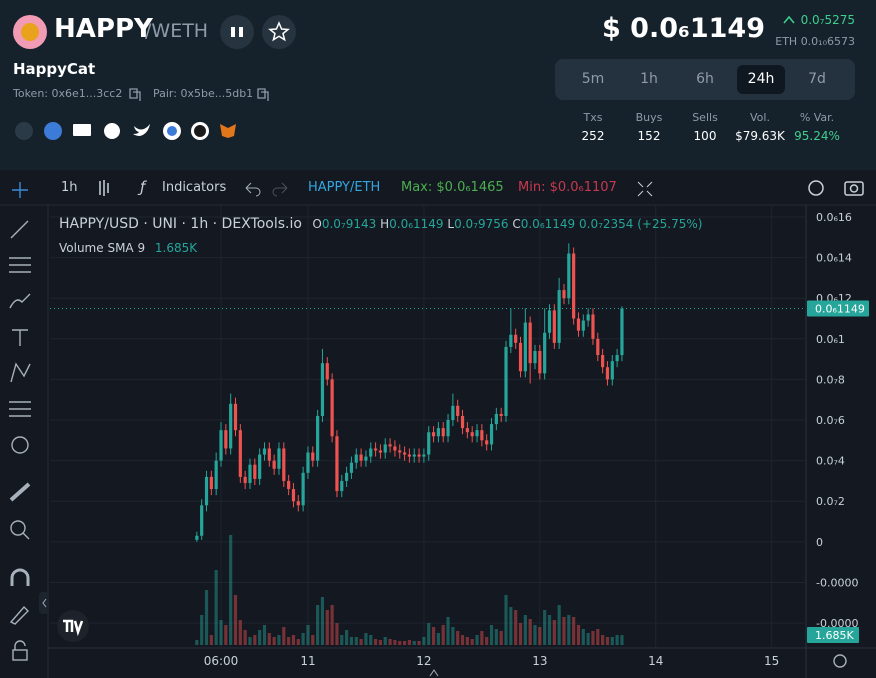 The height and width of the screenshot is (678, 876). Describe the element at coordinates (20, 655) in the screenshot. I see `lock-tool` at that location.